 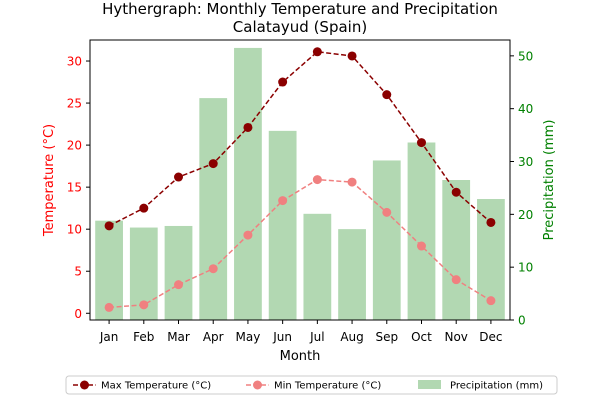 What do you see at coordinates (522, 321) in the screenshot?
I see `right-tick-label-0: 0` at bounding box center [522, 321].